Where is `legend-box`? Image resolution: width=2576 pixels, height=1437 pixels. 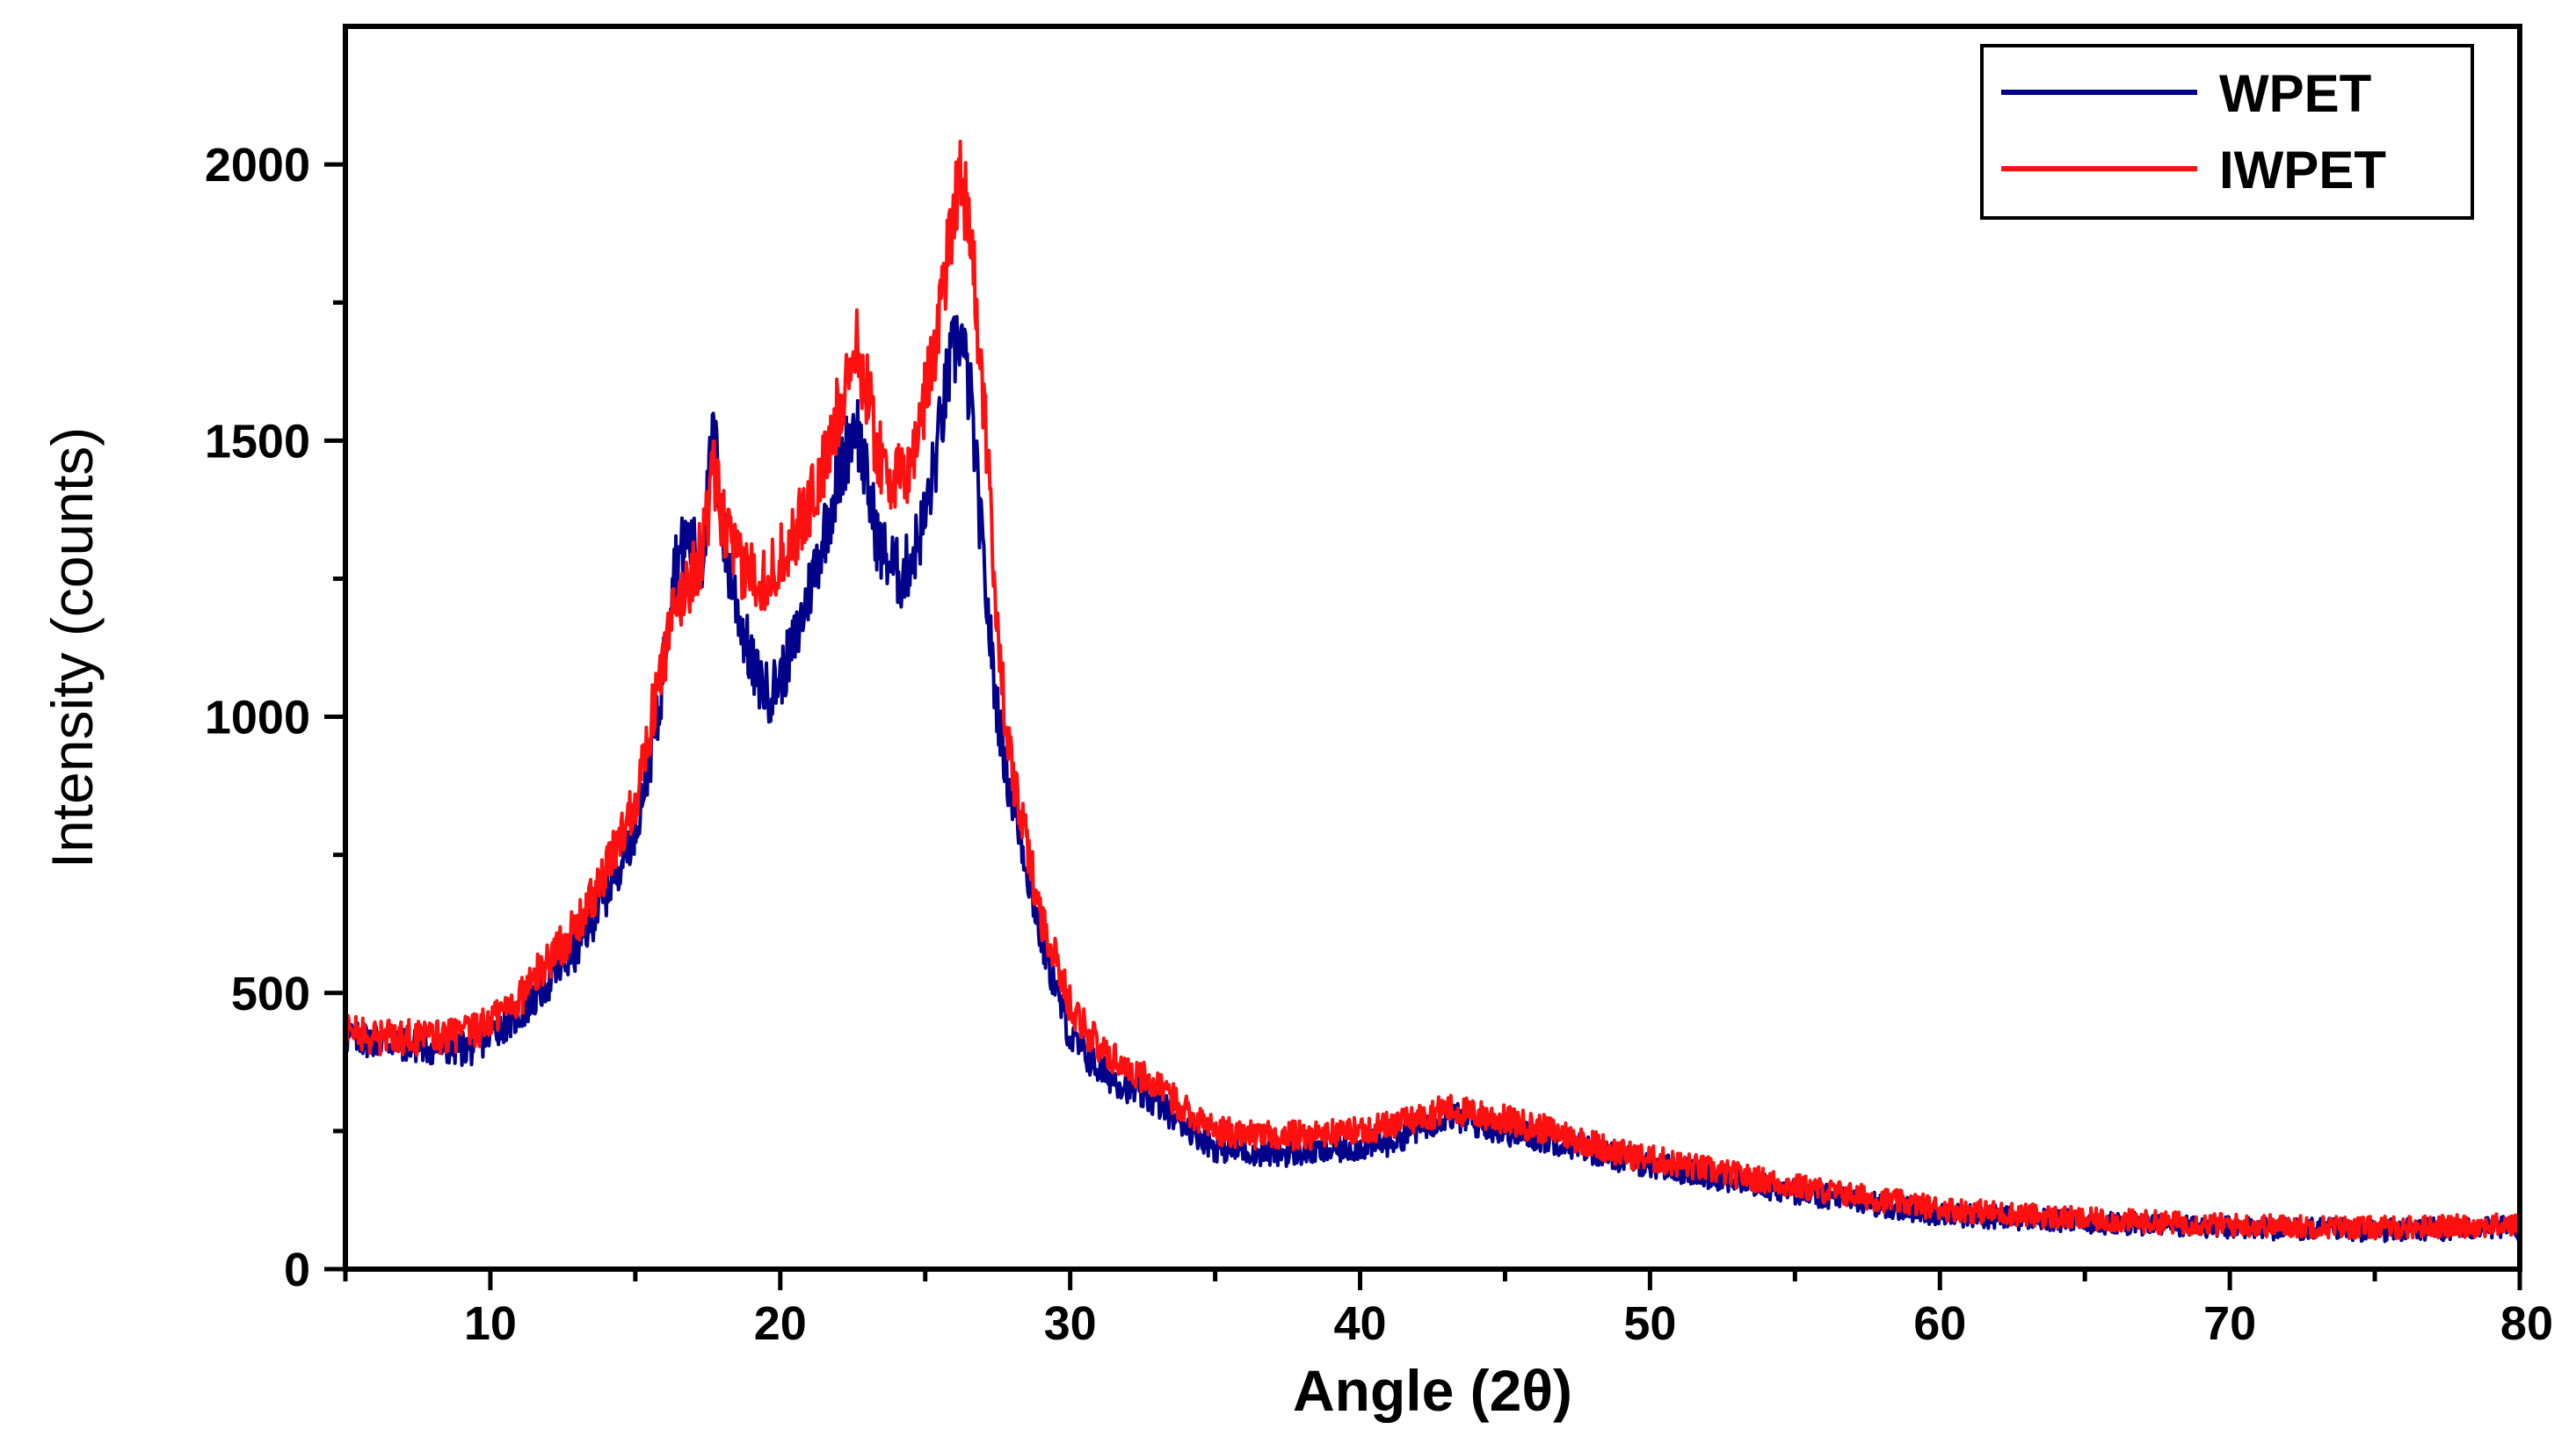
legend-box is located at coordinates (2227, 132).